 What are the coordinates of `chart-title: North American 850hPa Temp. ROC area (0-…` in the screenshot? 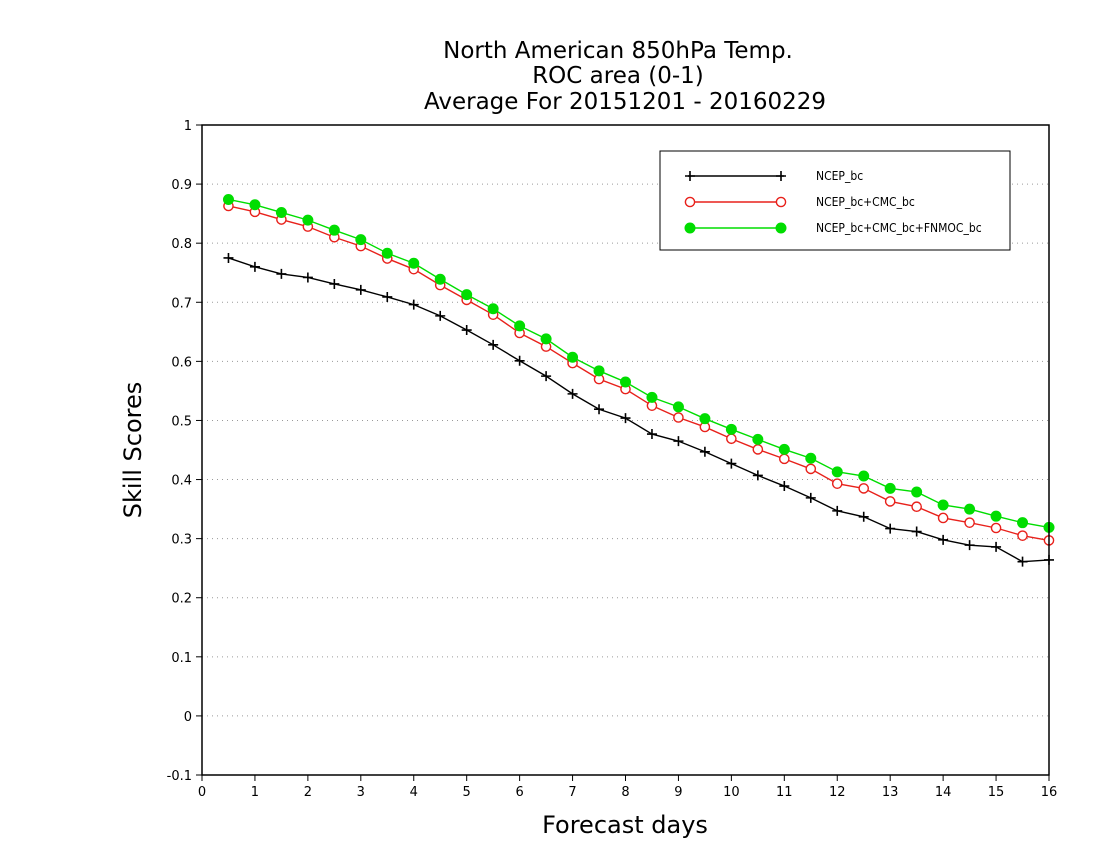 It's located at (625, 76).